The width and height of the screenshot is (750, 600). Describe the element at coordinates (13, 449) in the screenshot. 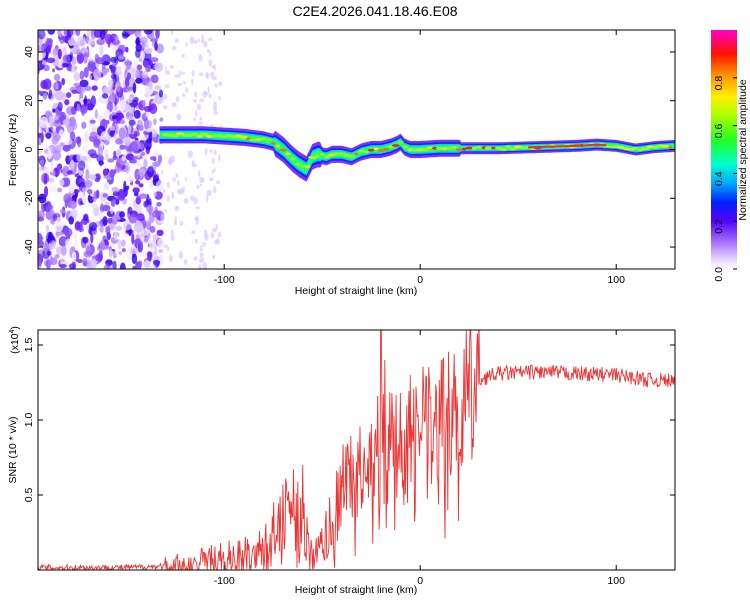

I see `snr-y-label: SNR (10 * v/v)` at that location.